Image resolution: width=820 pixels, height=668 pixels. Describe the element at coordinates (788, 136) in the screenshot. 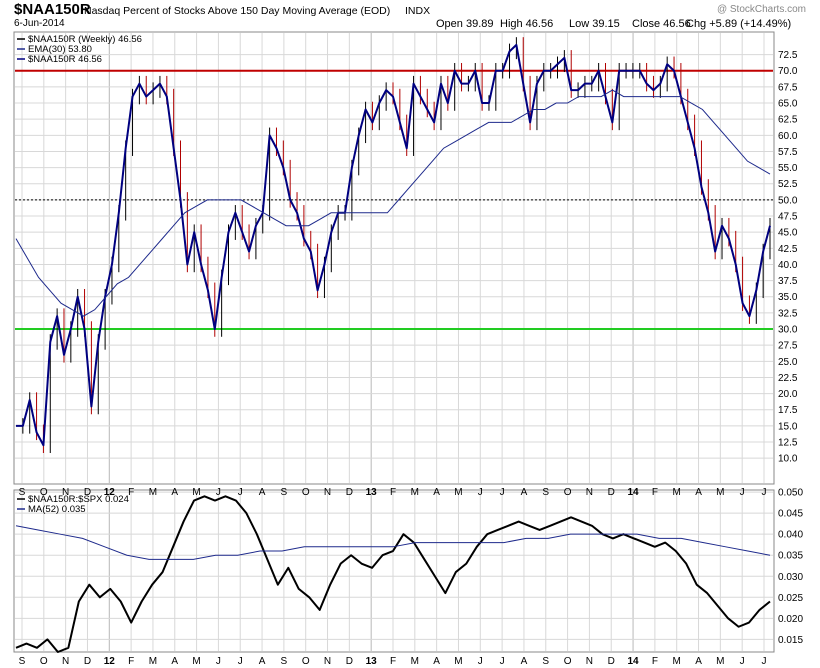

I see `price-y-tick-label: 60.0` at that location.